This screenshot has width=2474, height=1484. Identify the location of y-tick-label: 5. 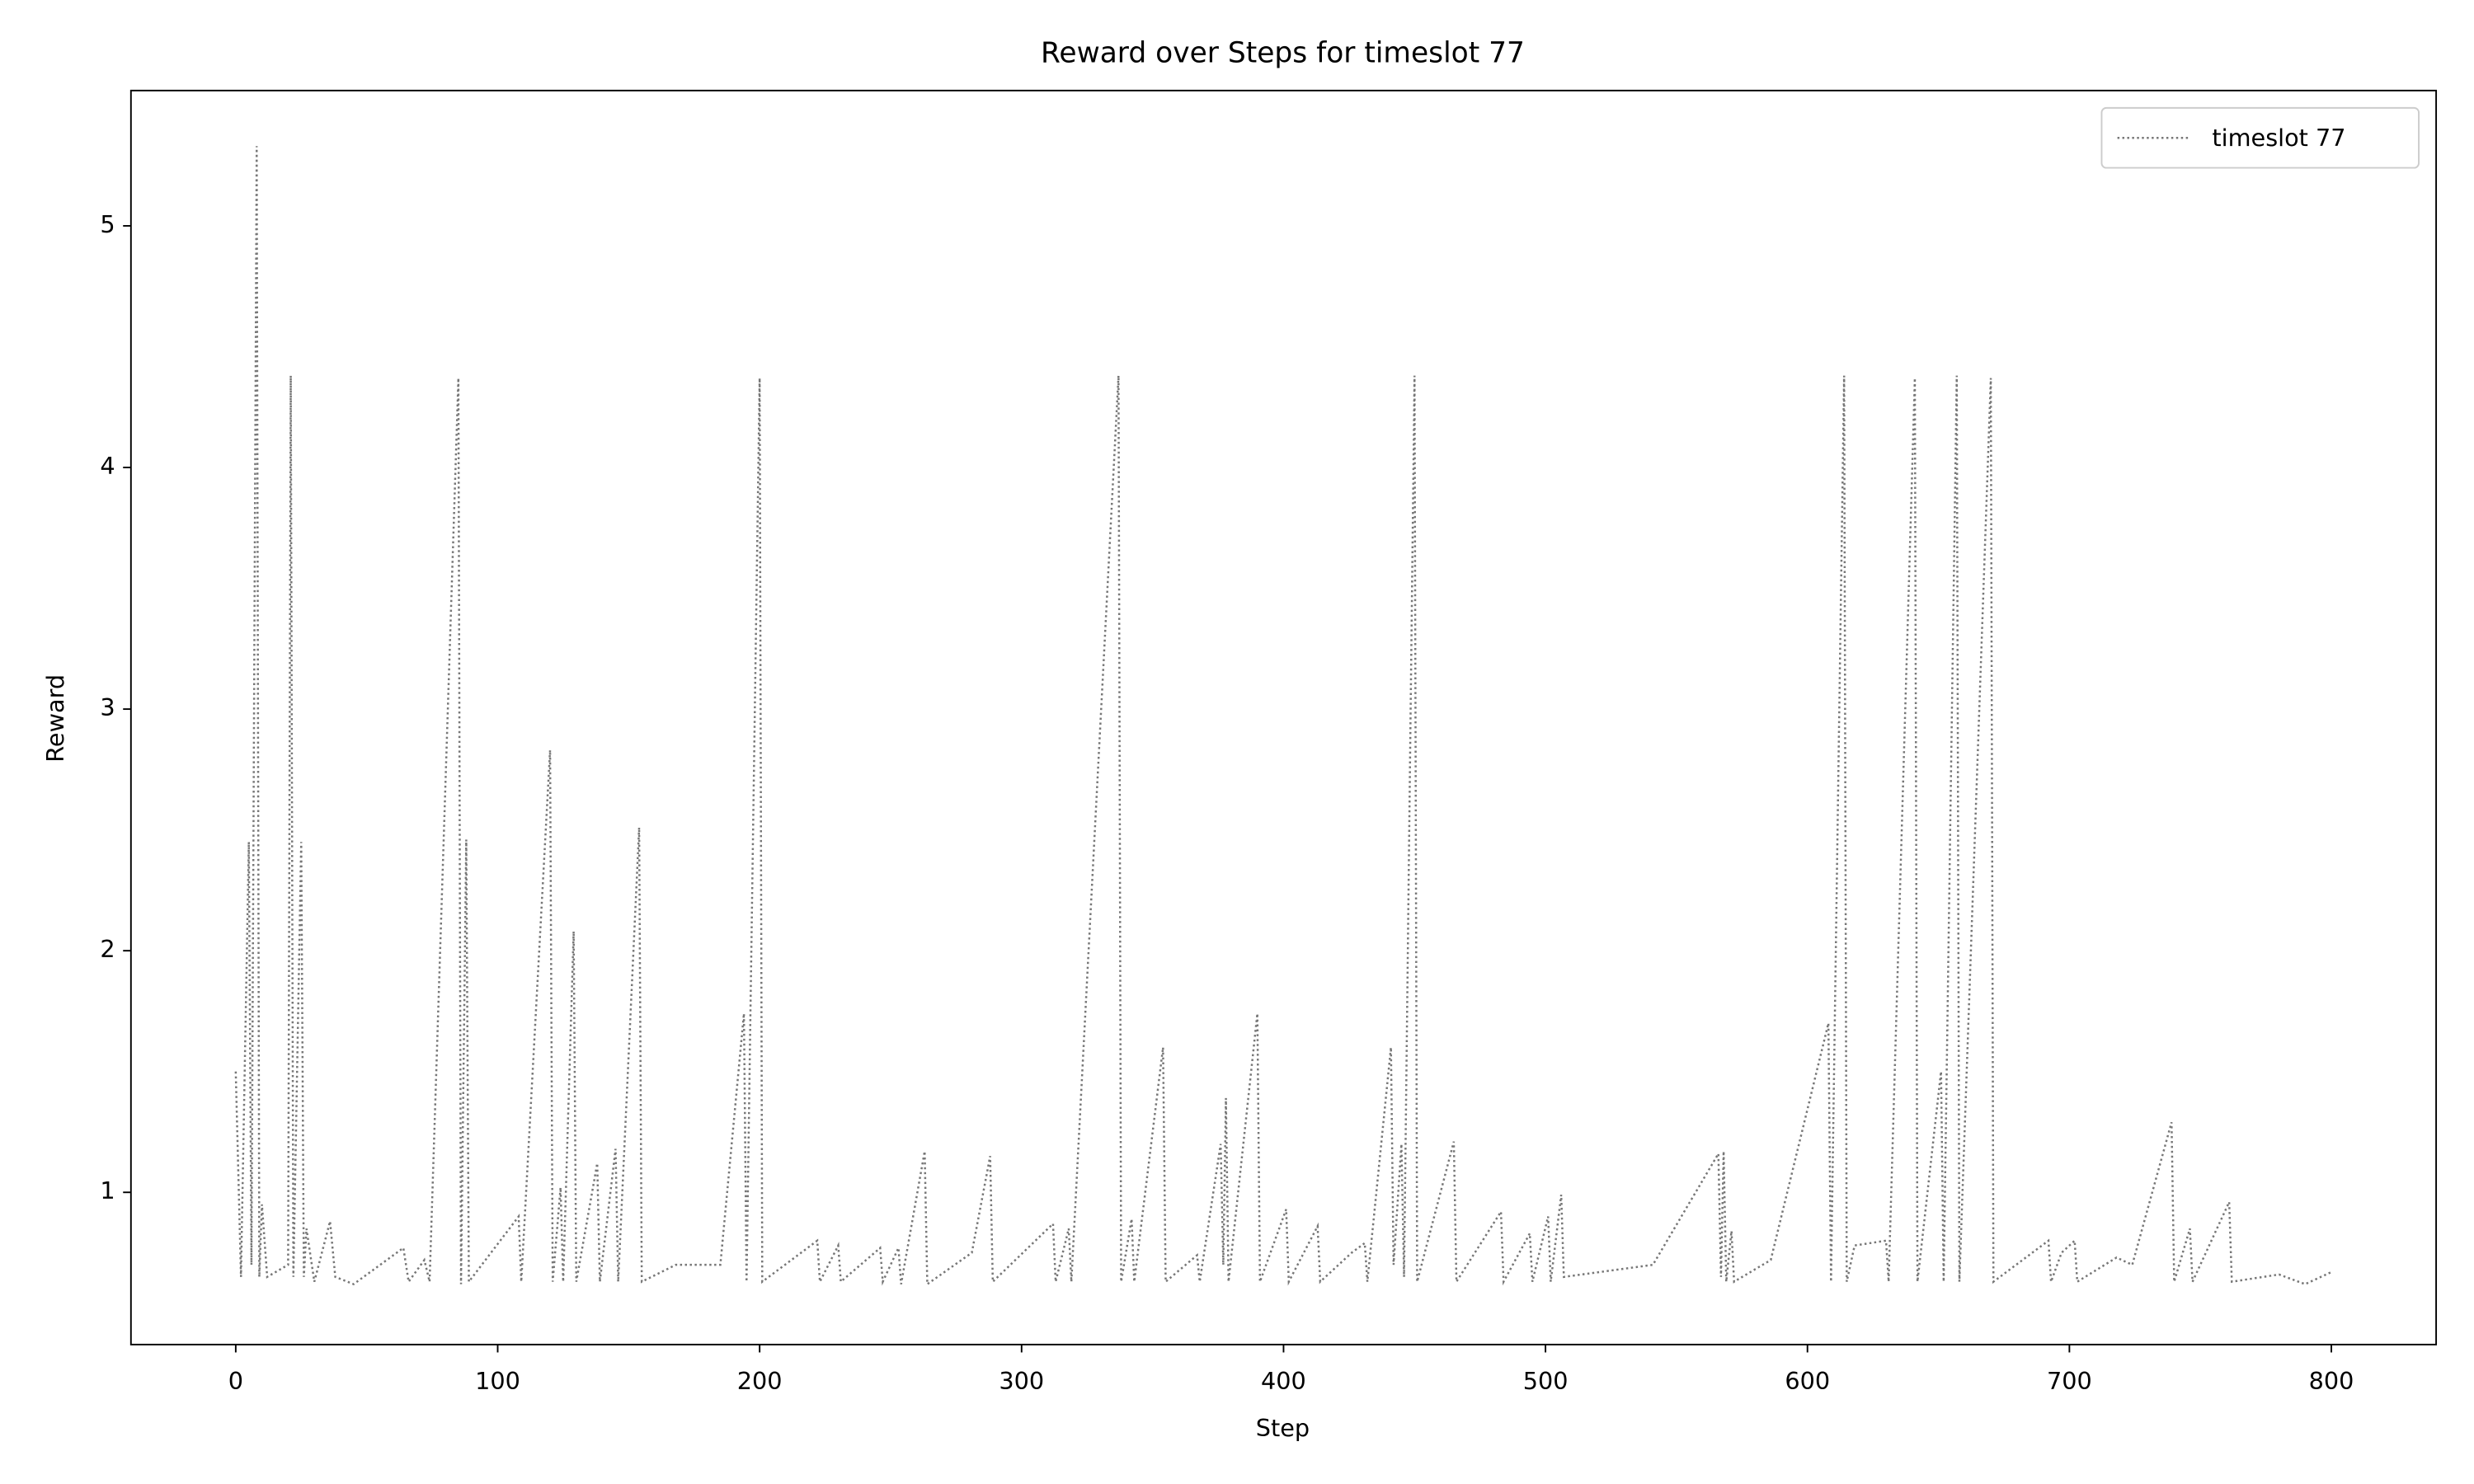
(107, 224).